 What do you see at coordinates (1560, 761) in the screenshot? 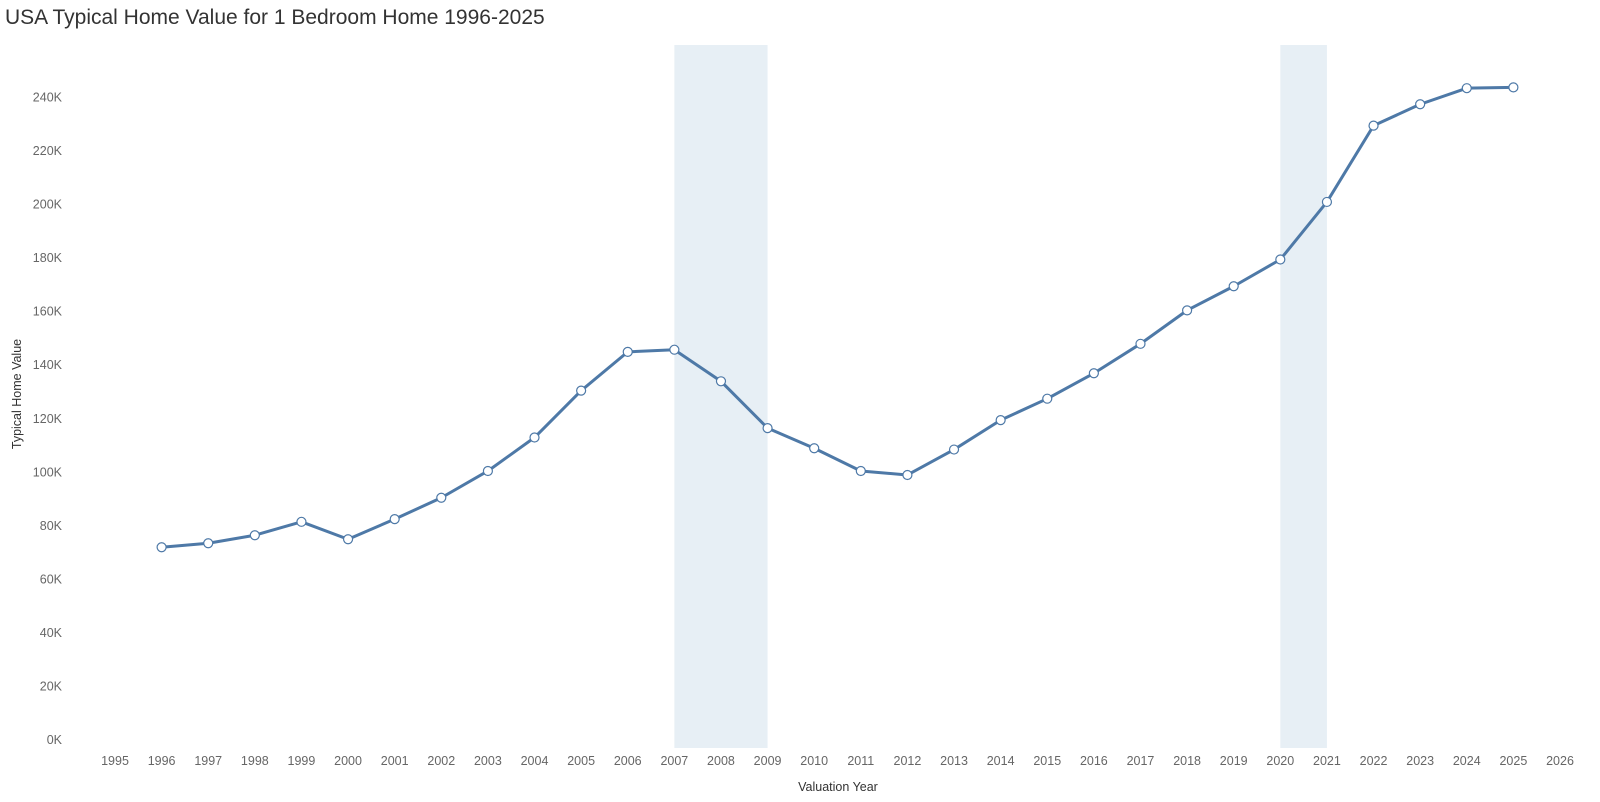
I see `x-tick-label: 2026` at bounding box center [1560, 761].